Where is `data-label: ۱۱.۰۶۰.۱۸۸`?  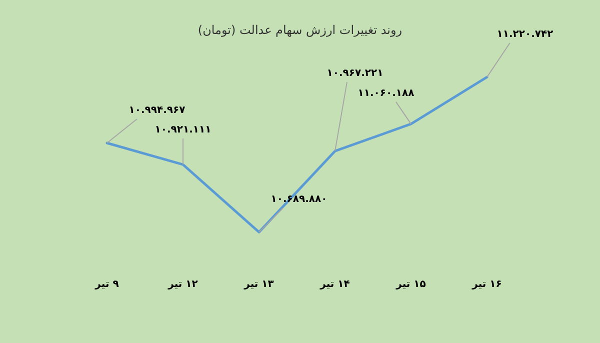 data-label: ۱۱.۰۶۰.۱۸۸ is located at coordinates (386, 93).